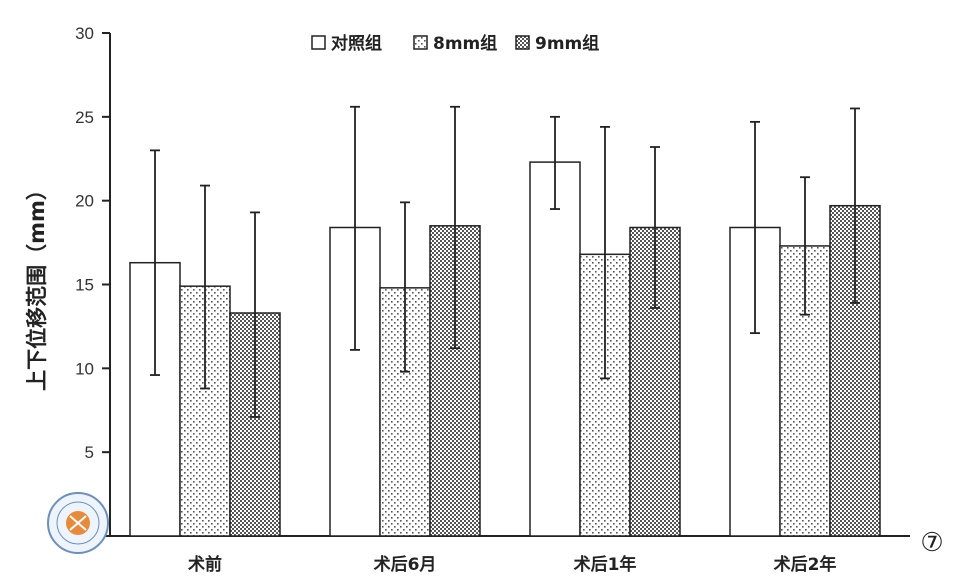 The height and width of the screenshot is (586, 961). I want to click on legend-label-control: 对照组, so click(356, 43).